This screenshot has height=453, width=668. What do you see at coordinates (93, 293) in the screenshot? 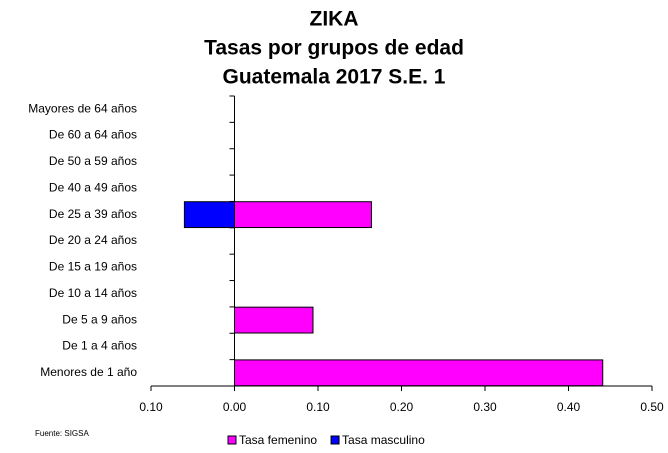
I see `y-tick-label: De 10 a 14 años` at bounding box center [93, 293].